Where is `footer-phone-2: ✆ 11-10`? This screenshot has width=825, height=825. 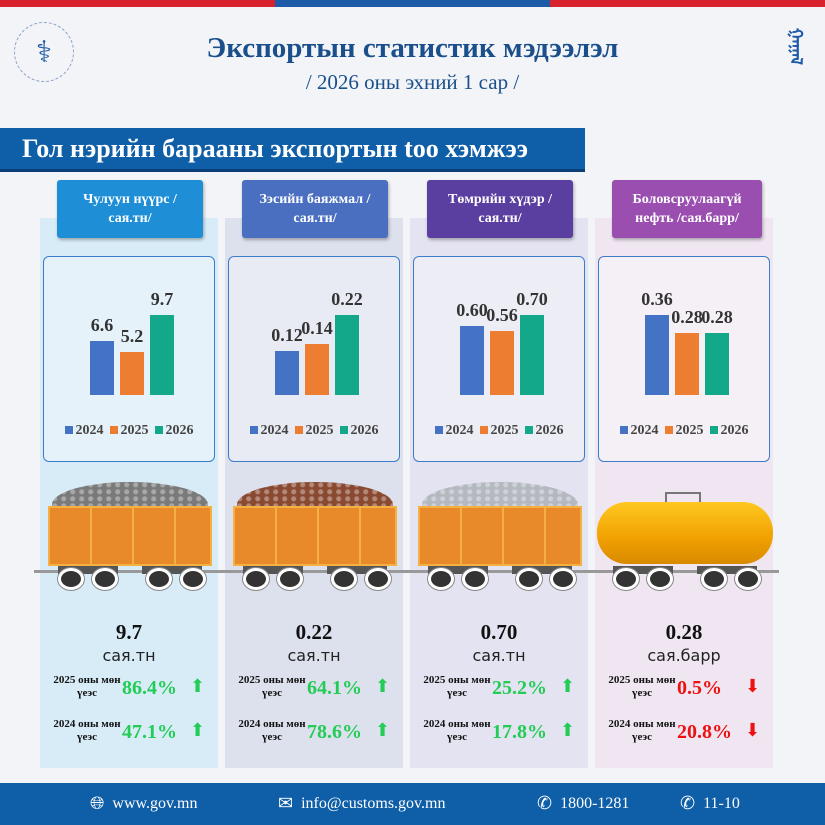 footer-phone-2: ✆ 11-10 is located at coordinates (710, 803).